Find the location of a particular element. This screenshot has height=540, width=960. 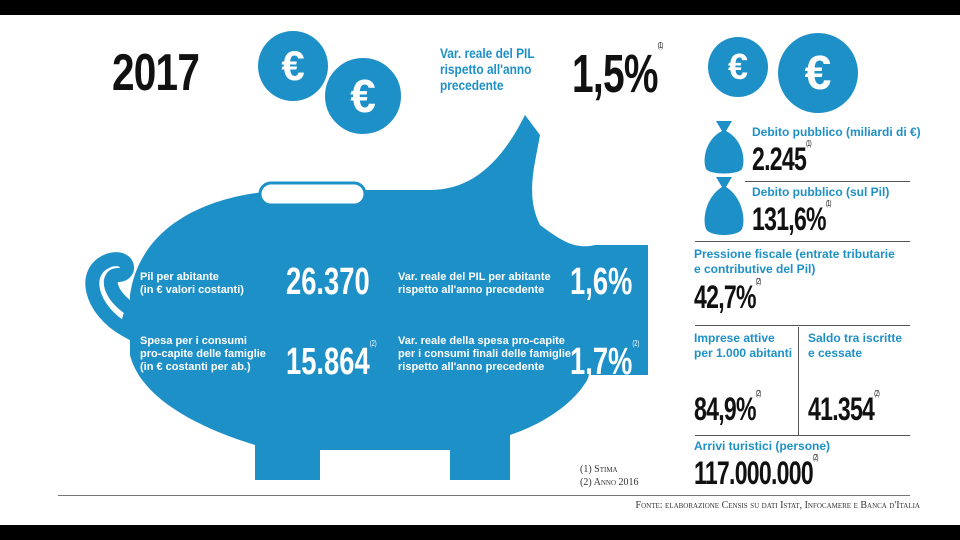

label-line: per i consumi finali delle famiglie is located at coordinates (484, 354).